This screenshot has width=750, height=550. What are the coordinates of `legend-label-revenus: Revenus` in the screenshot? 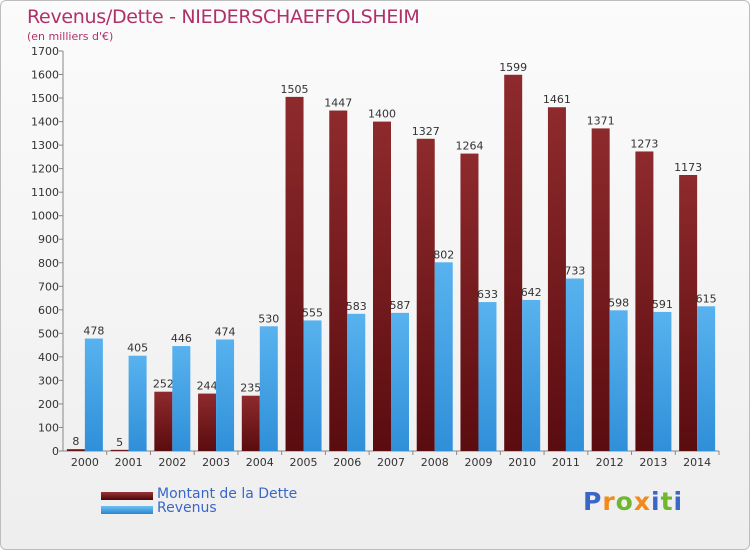 It's located at (187, 508).